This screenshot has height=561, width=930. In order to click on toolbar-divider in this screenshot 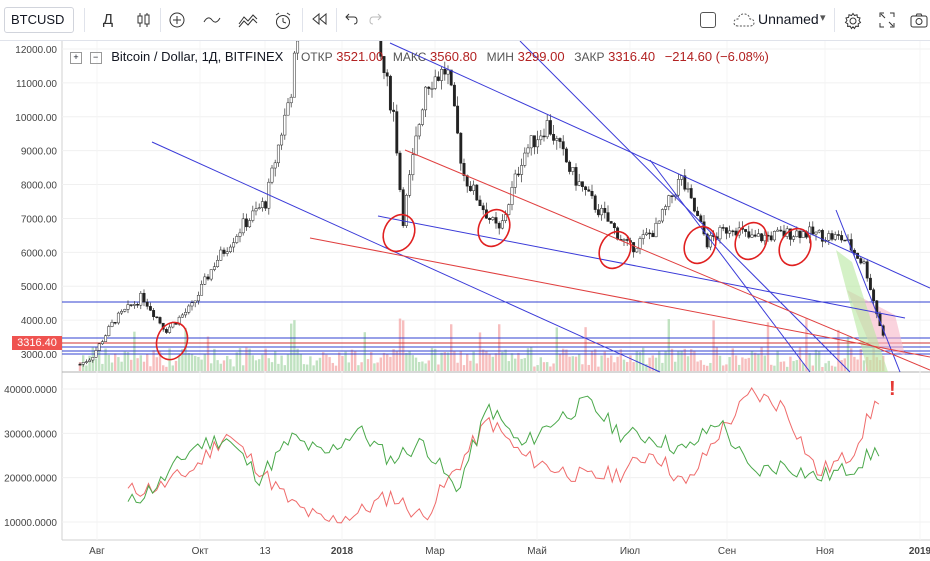, I will do `click(160, 20)`.